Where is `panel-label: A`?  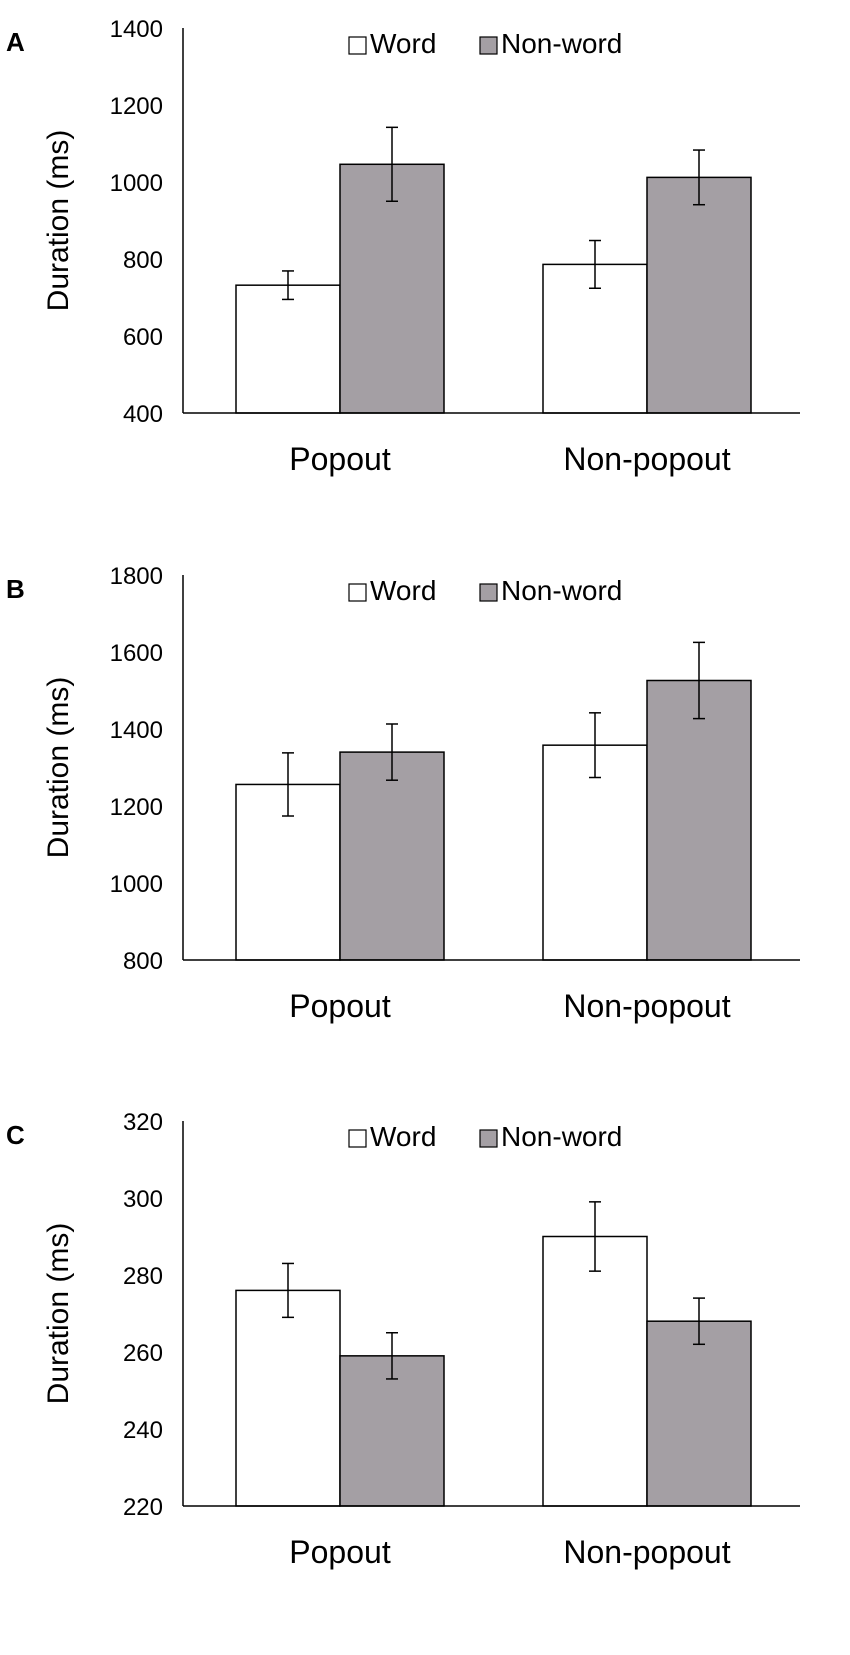 panel-label: A is located at coordinates (15, 42).